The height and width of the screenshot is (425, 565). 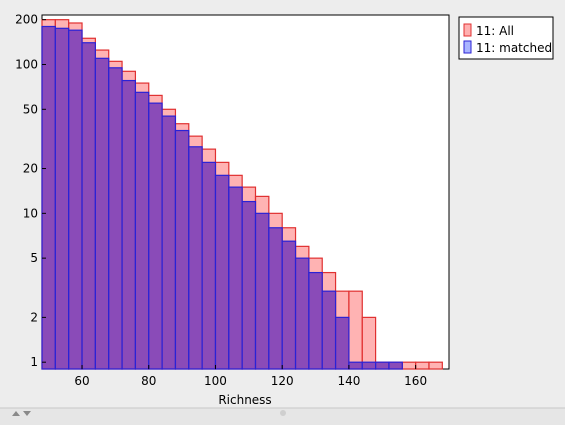 I want to click on x-tick-label-60: 60, so click(x=81, y=381).